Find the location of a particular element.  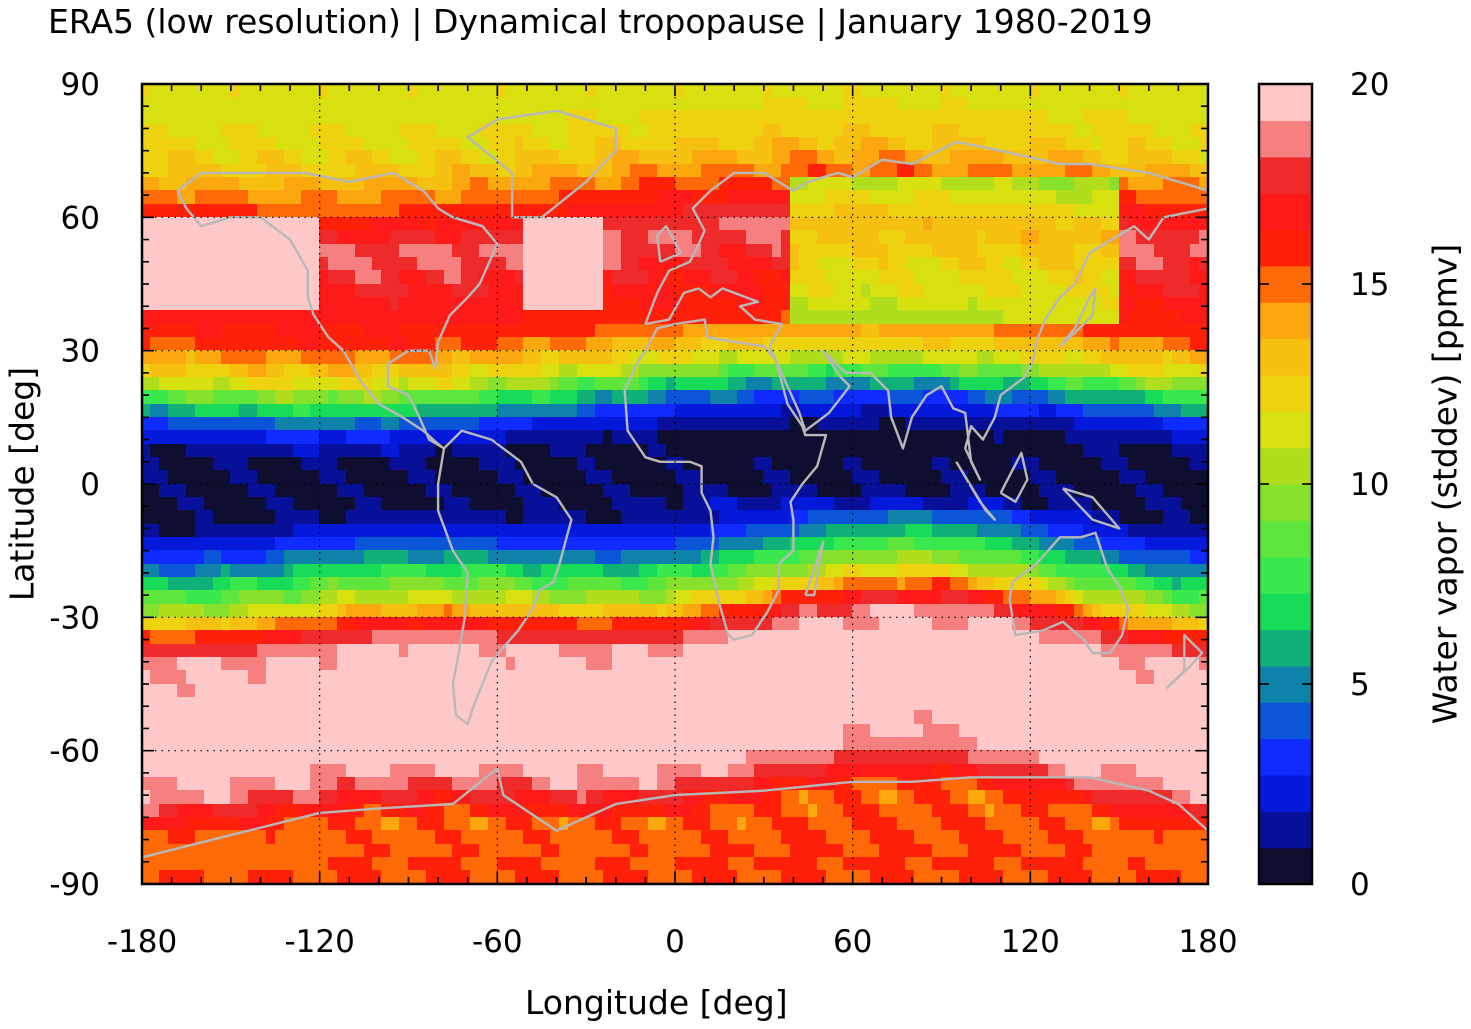

colorbar-tick-labels: 20 15 10 5 0 is located at coordinates (1369, 485).